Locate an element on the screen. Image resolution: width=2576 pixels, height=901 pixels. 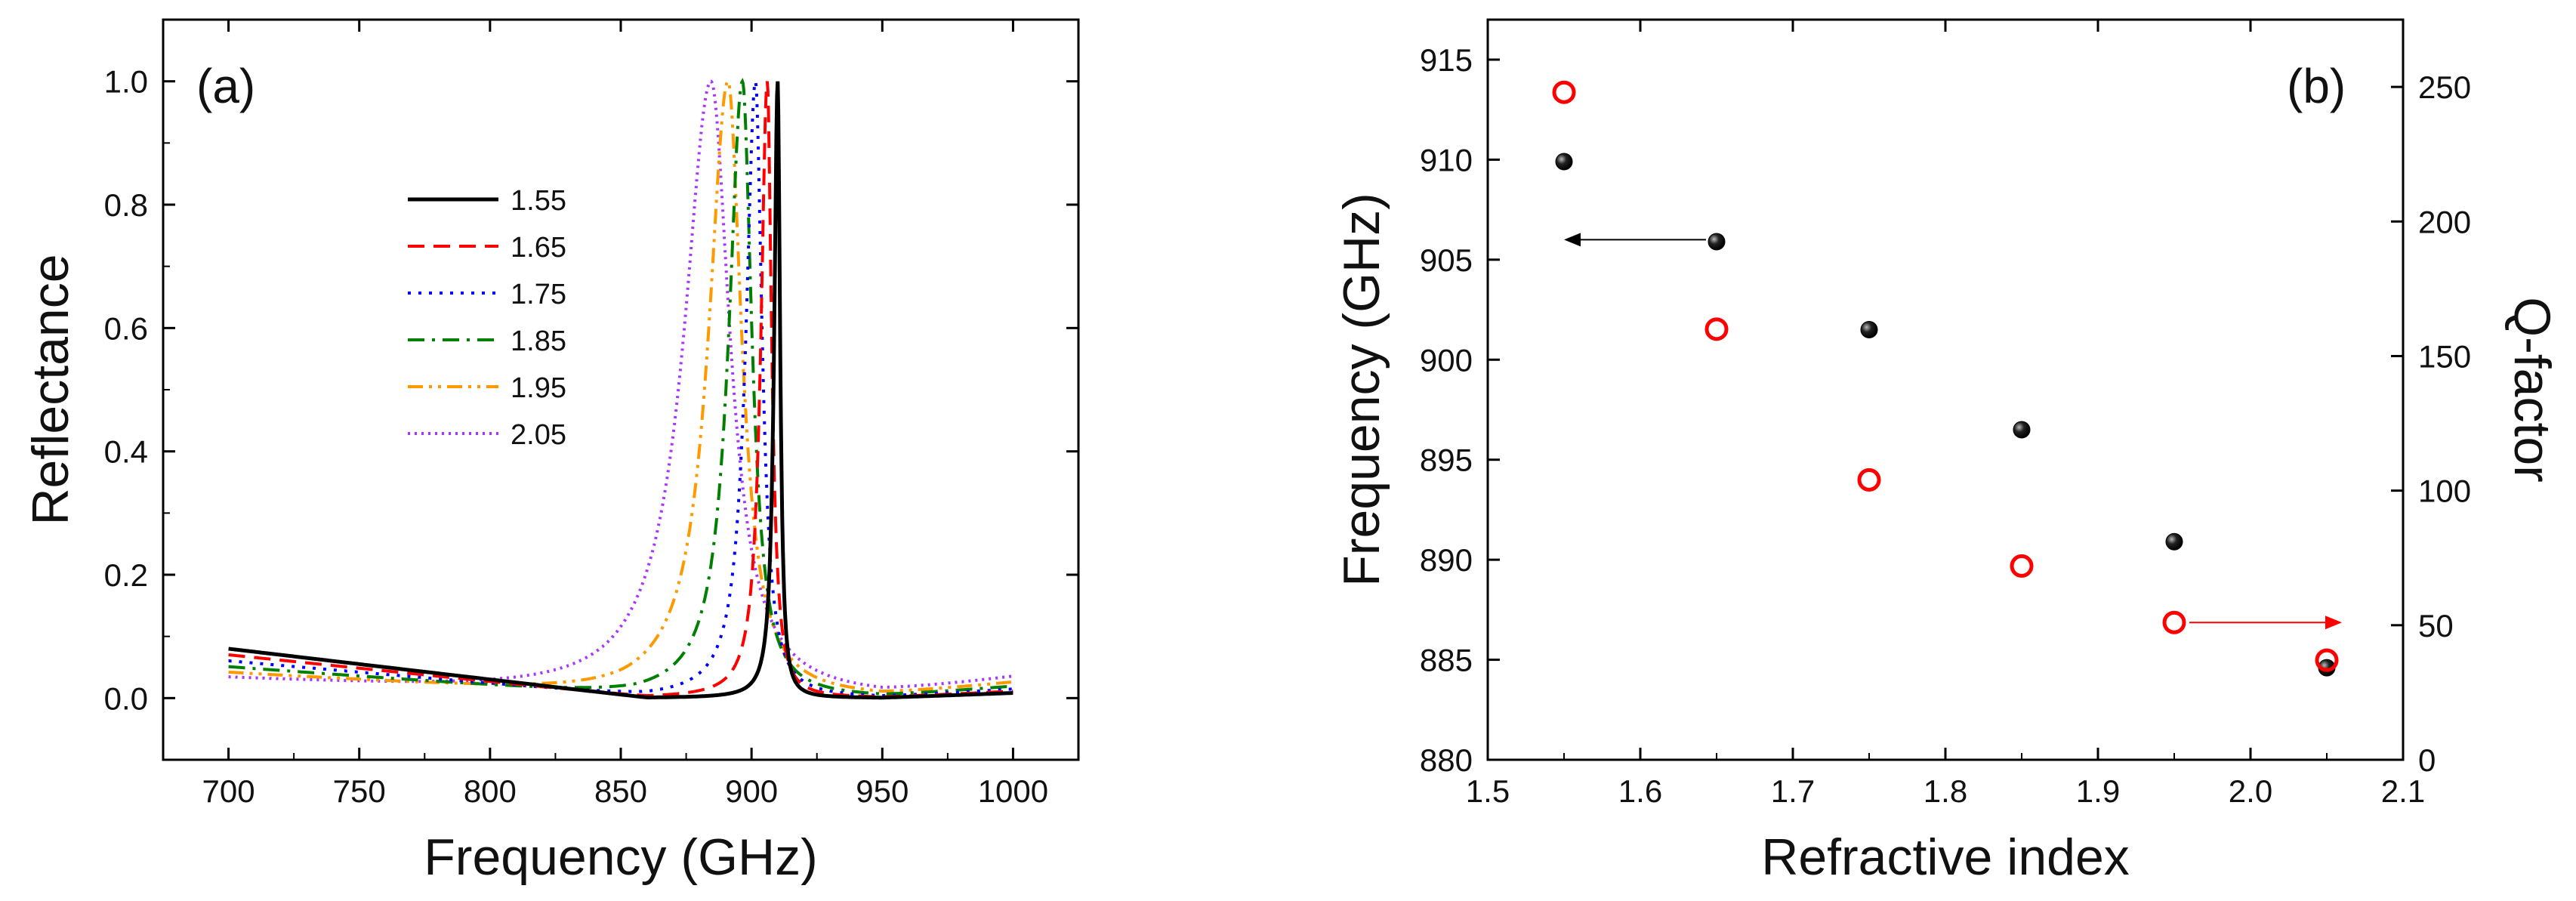
panel-b-right-y-tick-label: 150 is located at coordinates (2444, 356).